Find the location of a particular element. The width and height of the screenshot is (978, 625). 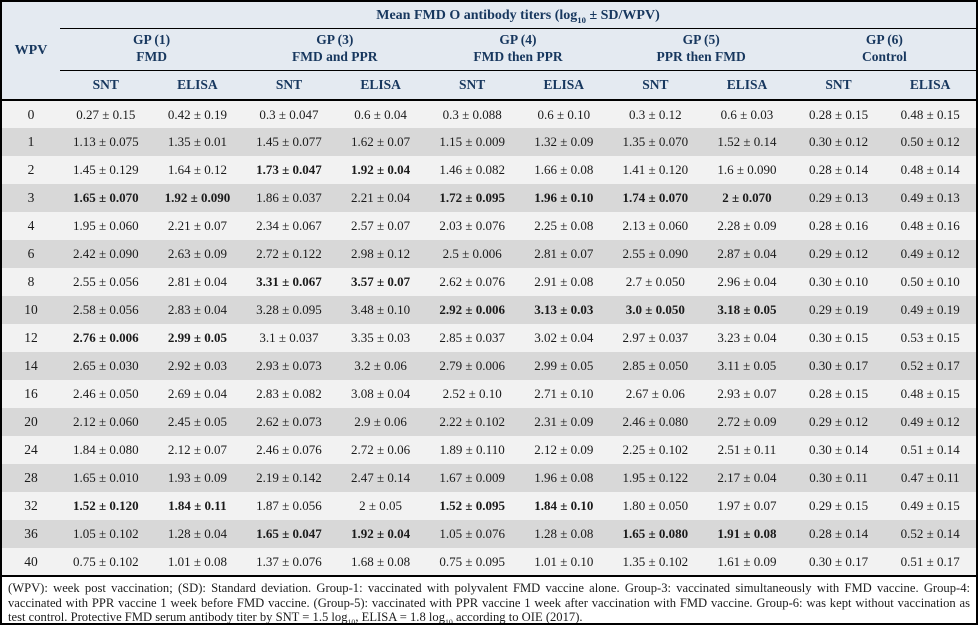

titer-cell: 1.97 ± 0.07 is located at coordinates (747, 506).